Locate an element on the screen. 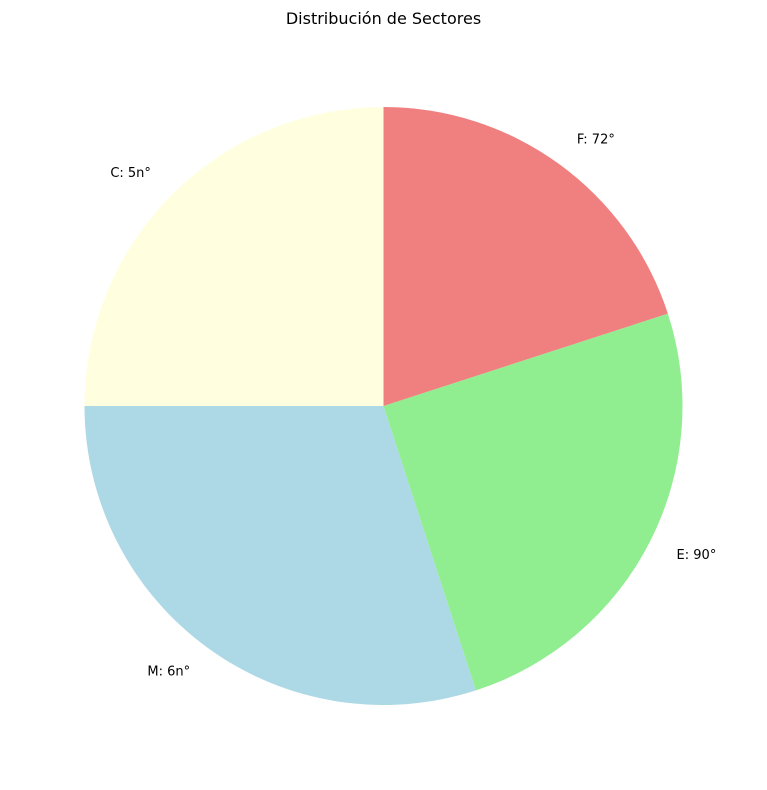  pie-slice-label-3: F: 72° is located at coordinates (596, 139).